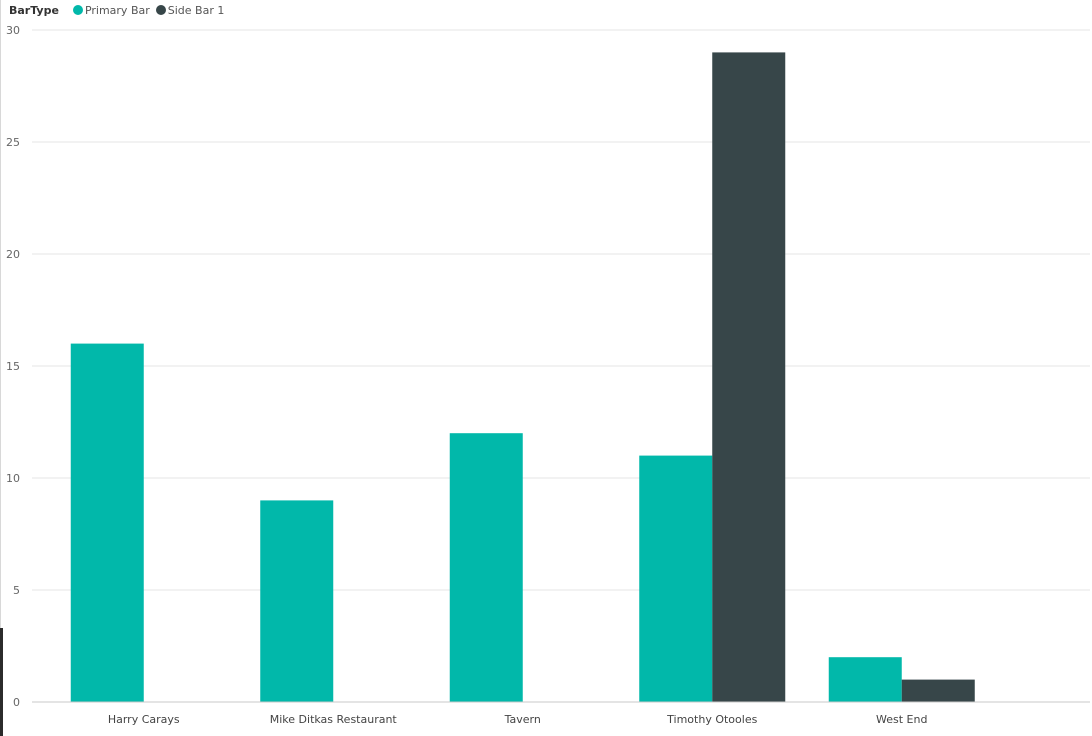  What do you see at coordinates (77, 10) in the screenshot?
I see `legend-dot-primary-bar` at bounding box center [77, 10].